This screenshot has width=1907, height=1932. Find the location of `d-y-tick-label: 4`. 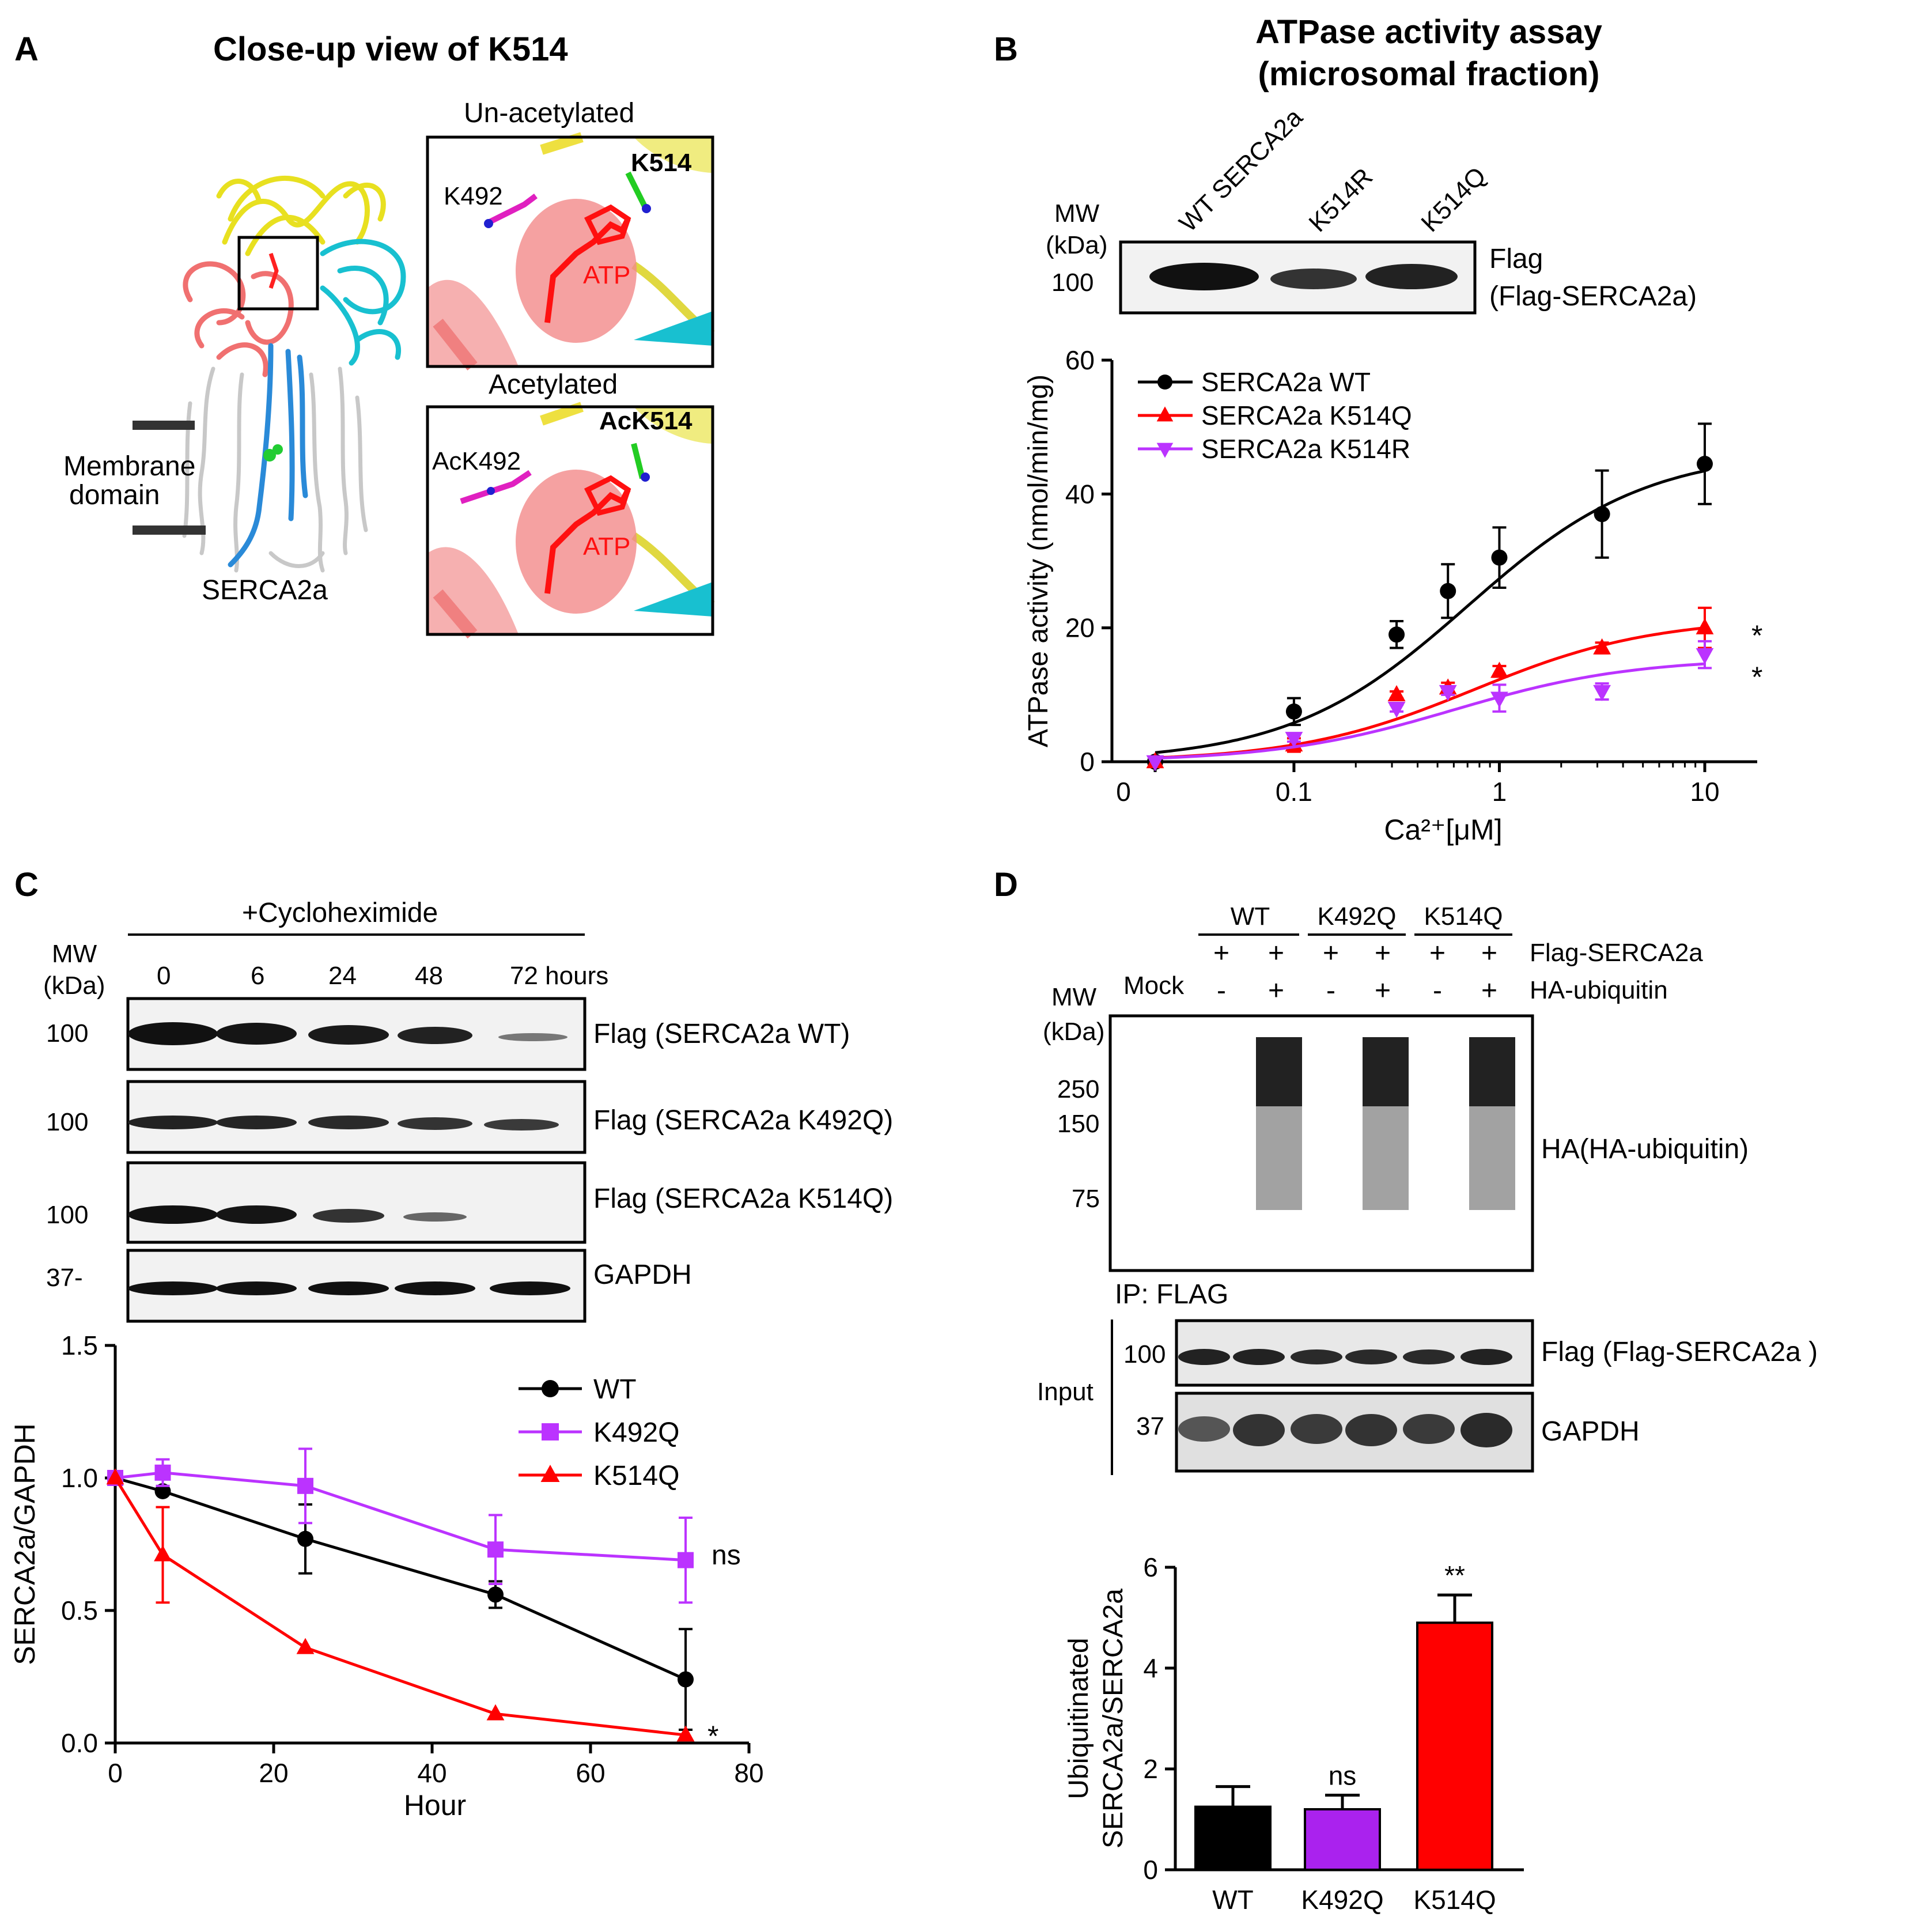

d-y-tick-label: 4 is located at coordinates (1150, 1668).